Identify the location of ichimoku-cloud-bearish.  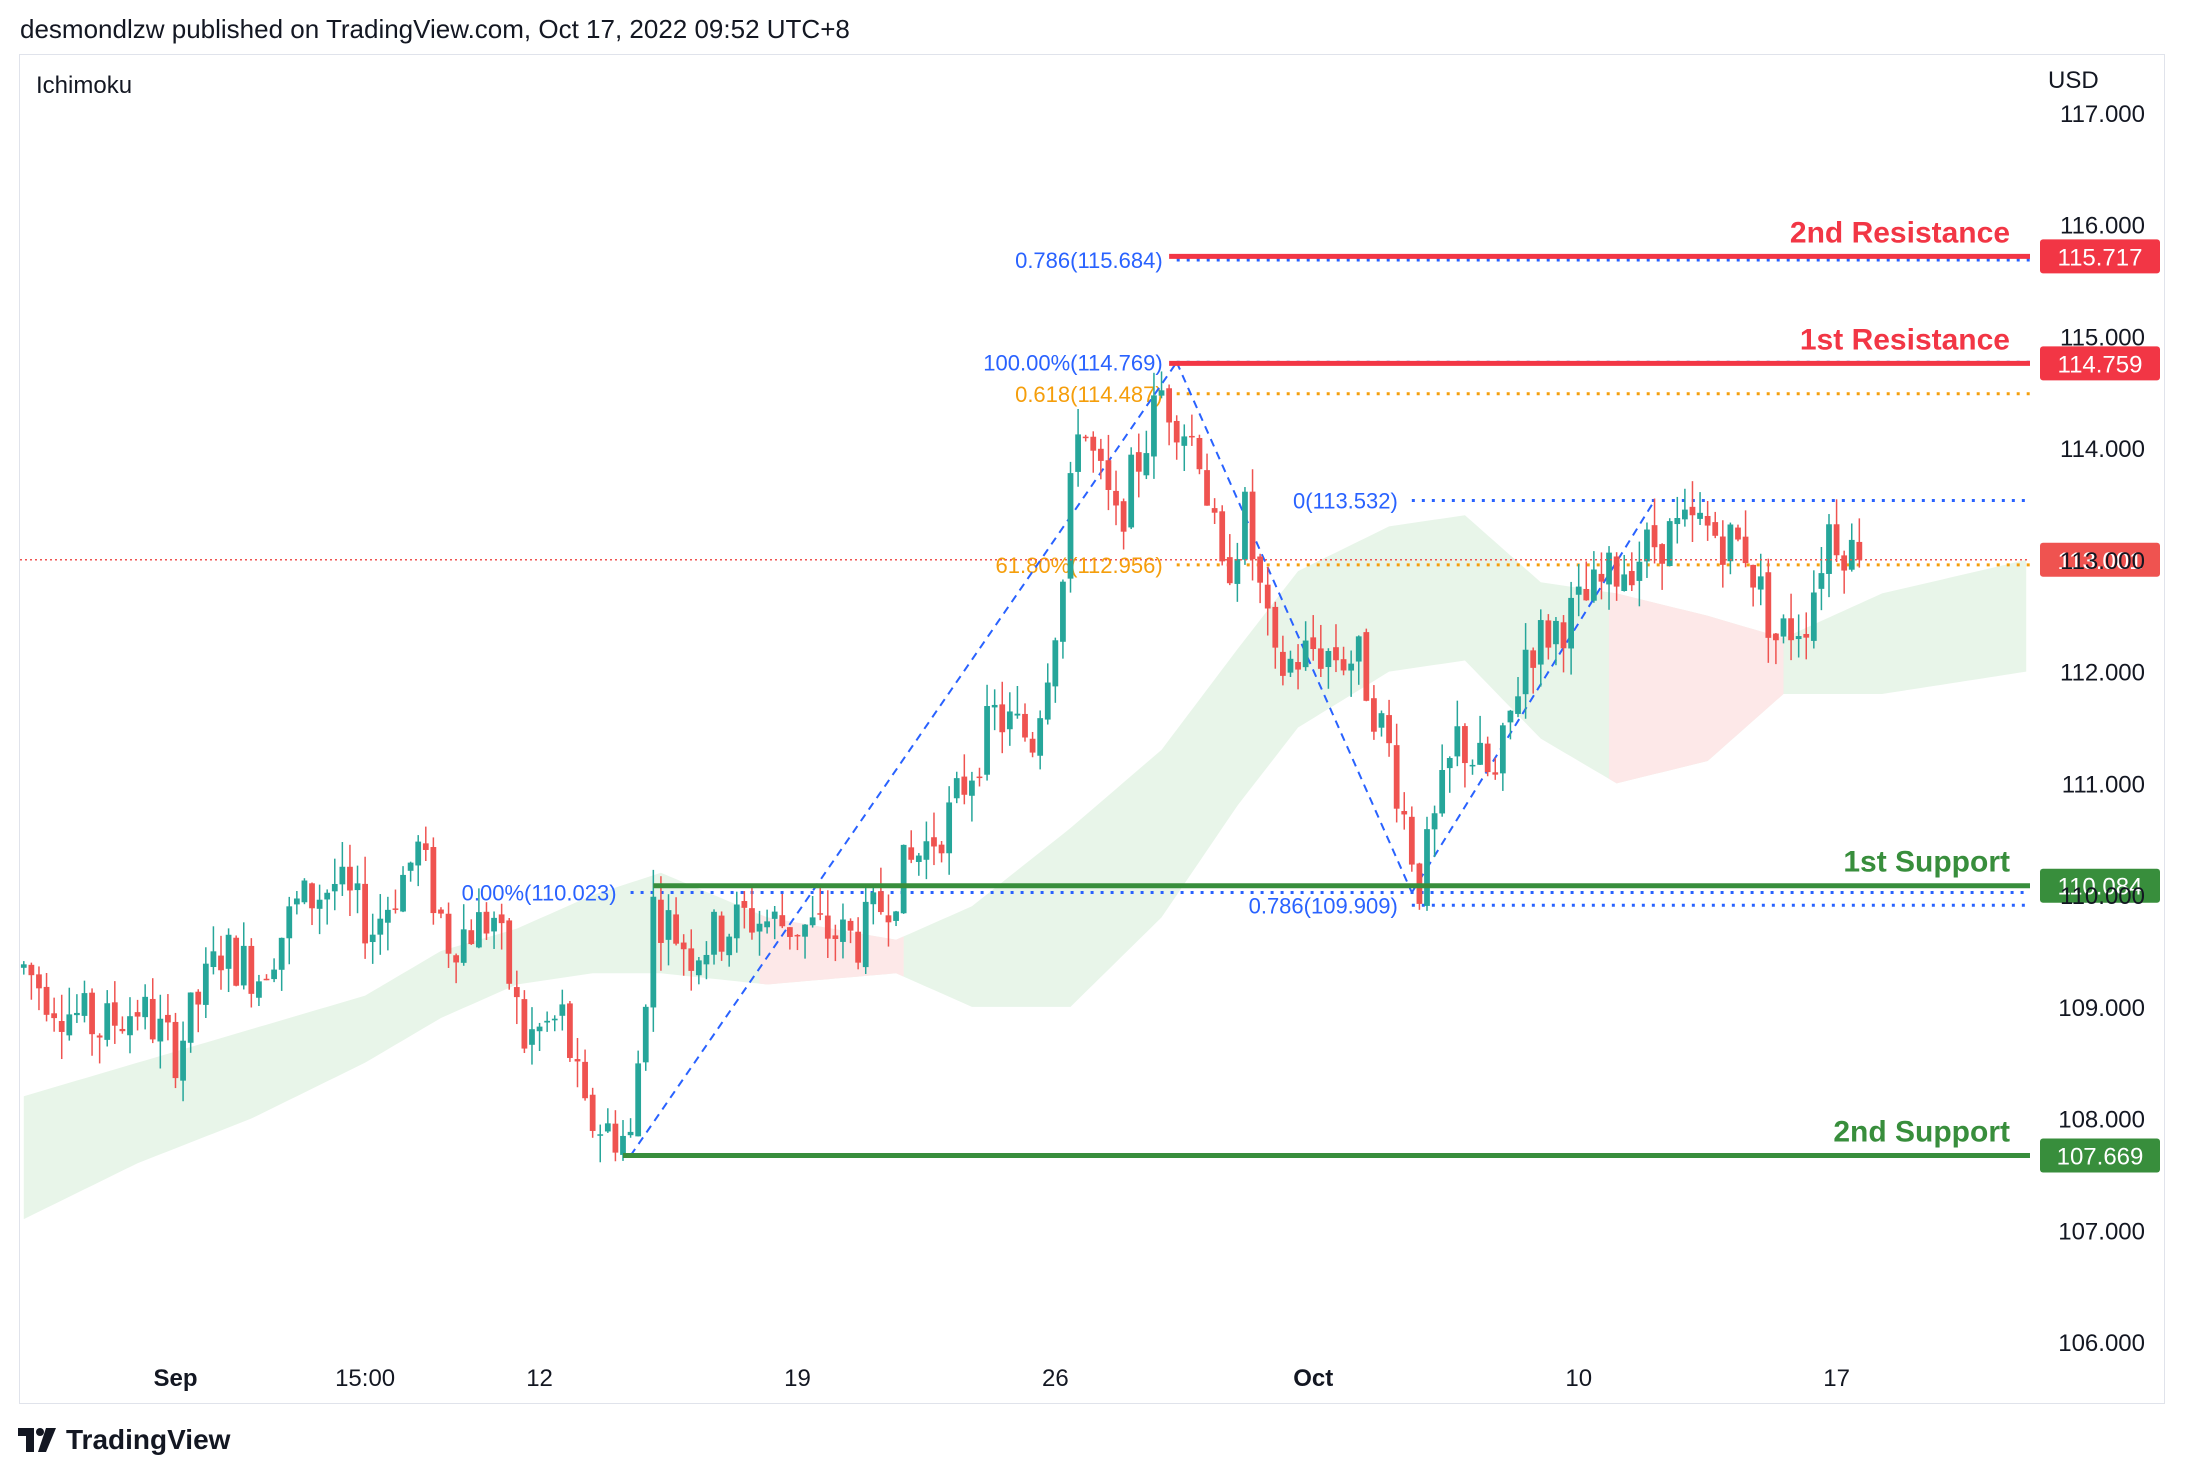
(1696, 688).